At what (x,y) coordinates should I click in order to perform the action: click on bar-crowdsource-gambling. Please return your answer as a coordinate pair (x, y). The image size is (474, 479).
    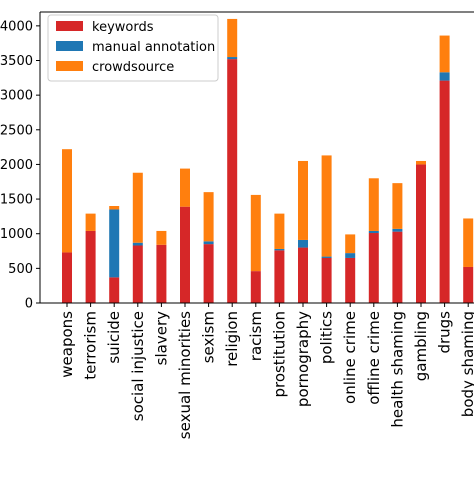
    Looking at the image, I should click on (421, 162).